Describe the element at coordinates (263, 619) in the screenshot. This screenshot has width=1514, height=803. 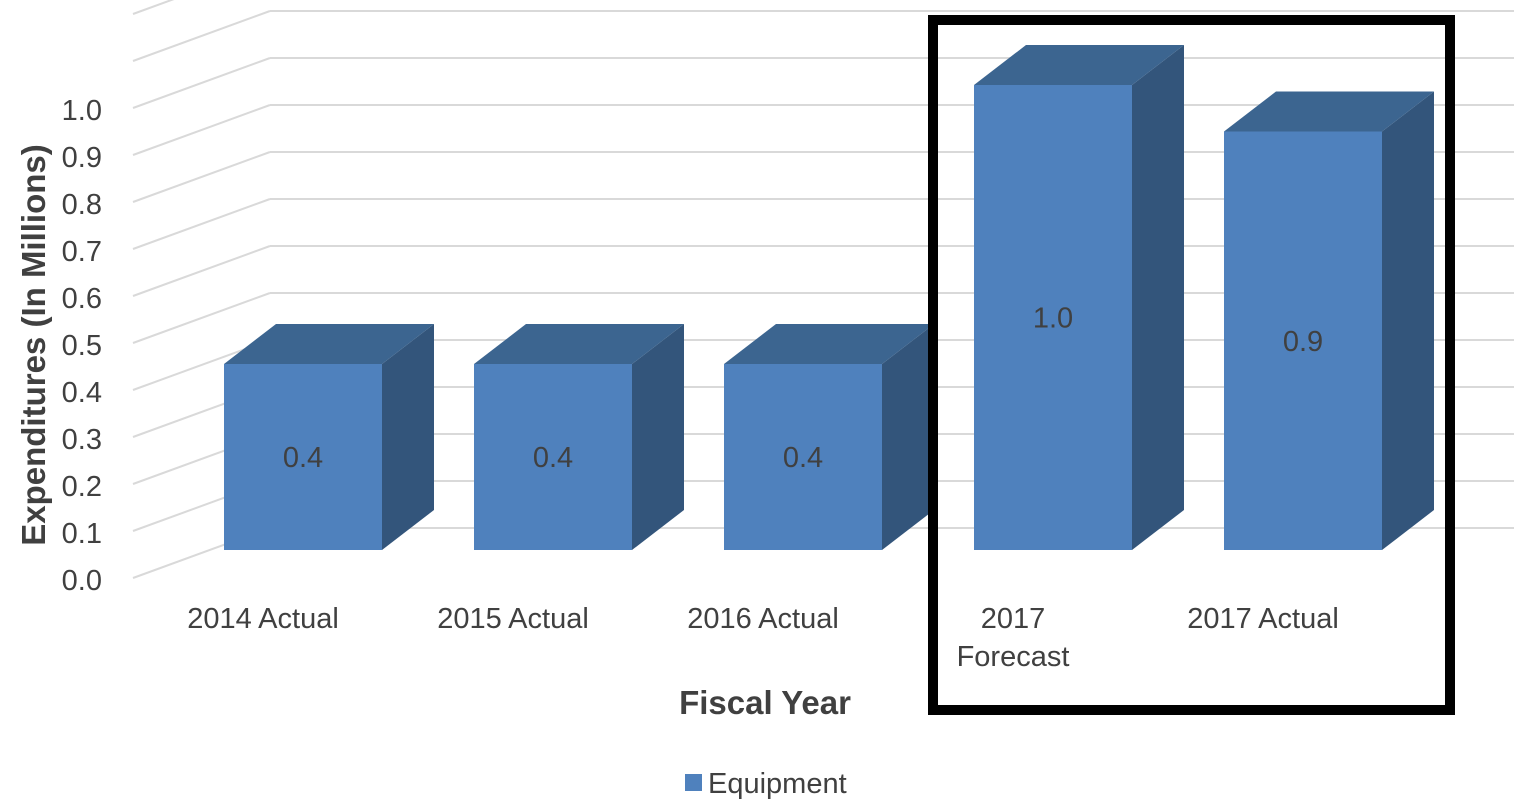
I see `x-tick-label: 2014 Actual` at that location.